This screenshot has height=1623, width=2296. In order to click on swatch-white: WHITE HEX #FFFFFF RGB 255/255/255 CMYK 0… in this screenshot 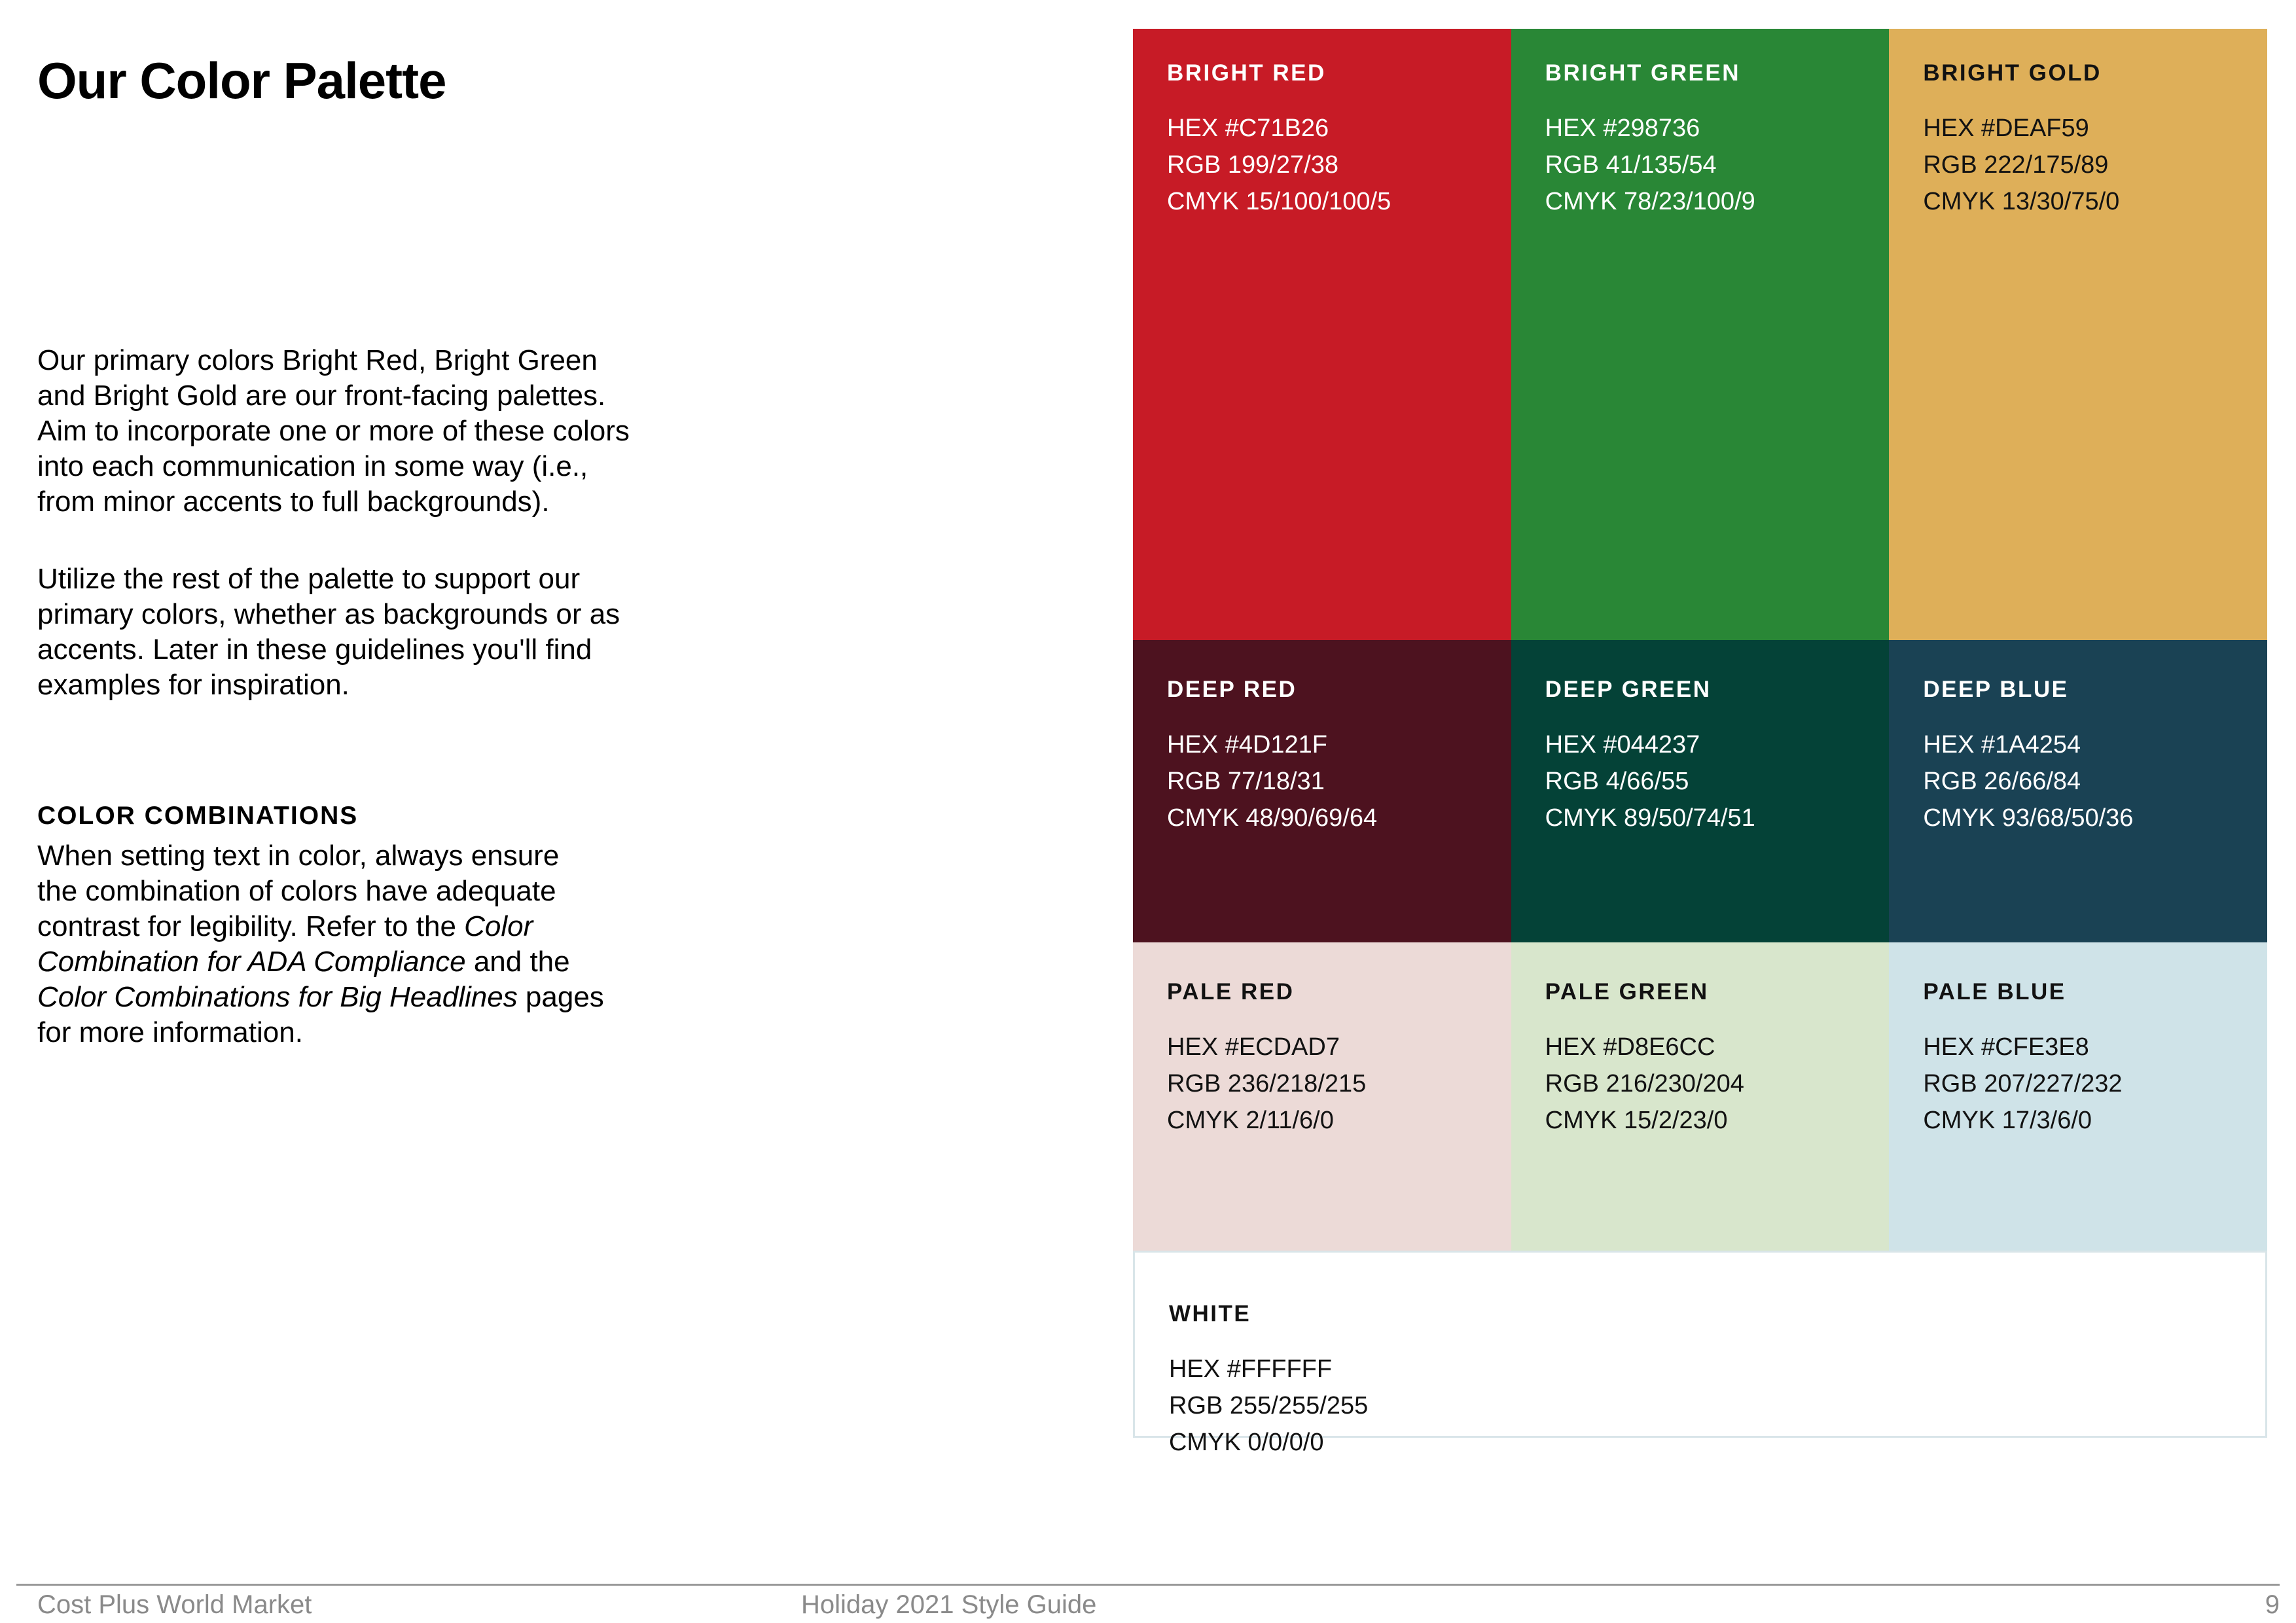, I will do `click(1700, 1353)`.